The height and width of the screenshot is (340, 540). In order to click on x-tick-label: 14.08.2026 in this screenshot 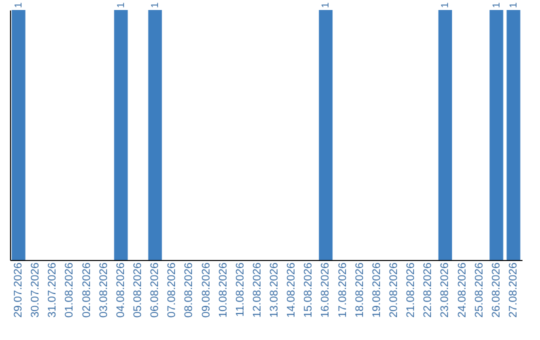, I will do `click(292, 290)`.